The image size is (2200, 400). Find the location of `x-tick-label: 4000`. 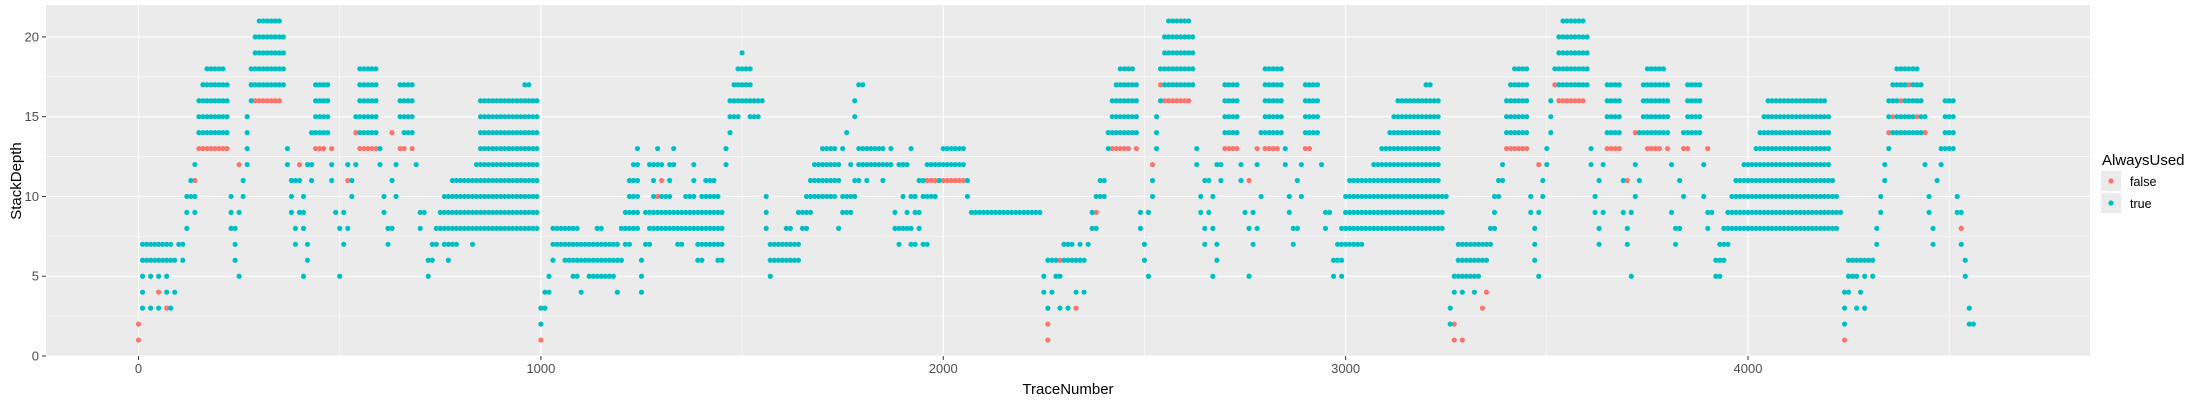

x-tick-label: 4000 is located at coordinates (1748, 368).